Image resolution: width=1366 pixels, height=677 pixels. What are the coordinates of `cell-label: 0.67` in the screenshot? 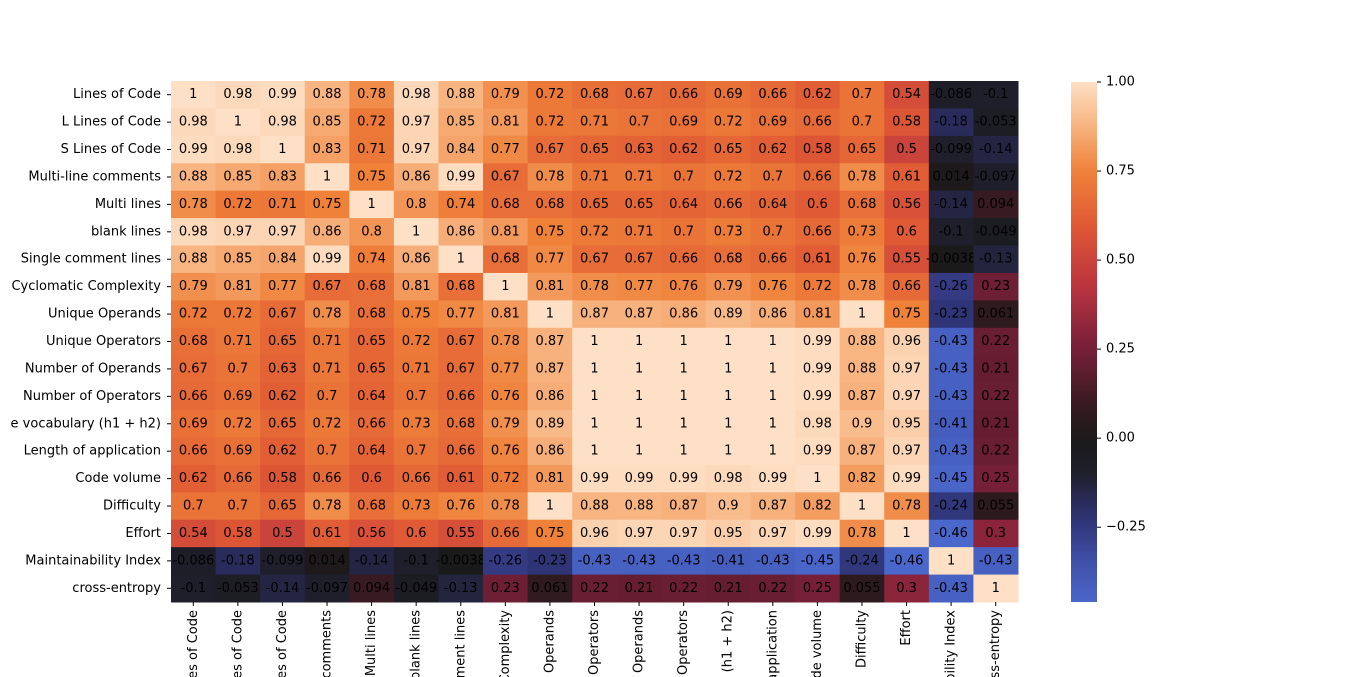 It's located at (505, 176).